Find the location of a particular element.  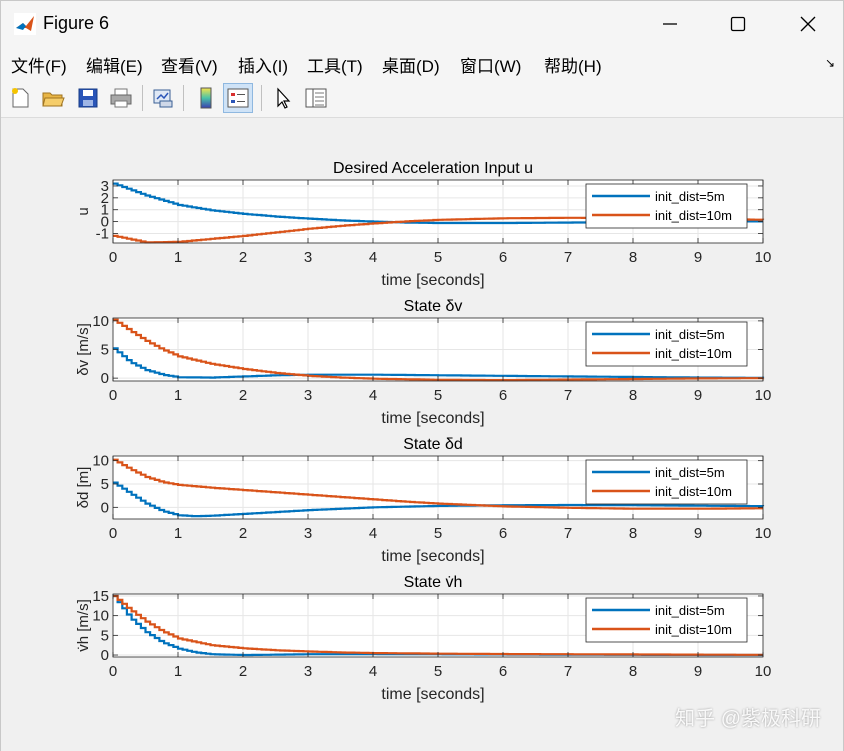

property-inspector-button is located at coordinates (316, 98).